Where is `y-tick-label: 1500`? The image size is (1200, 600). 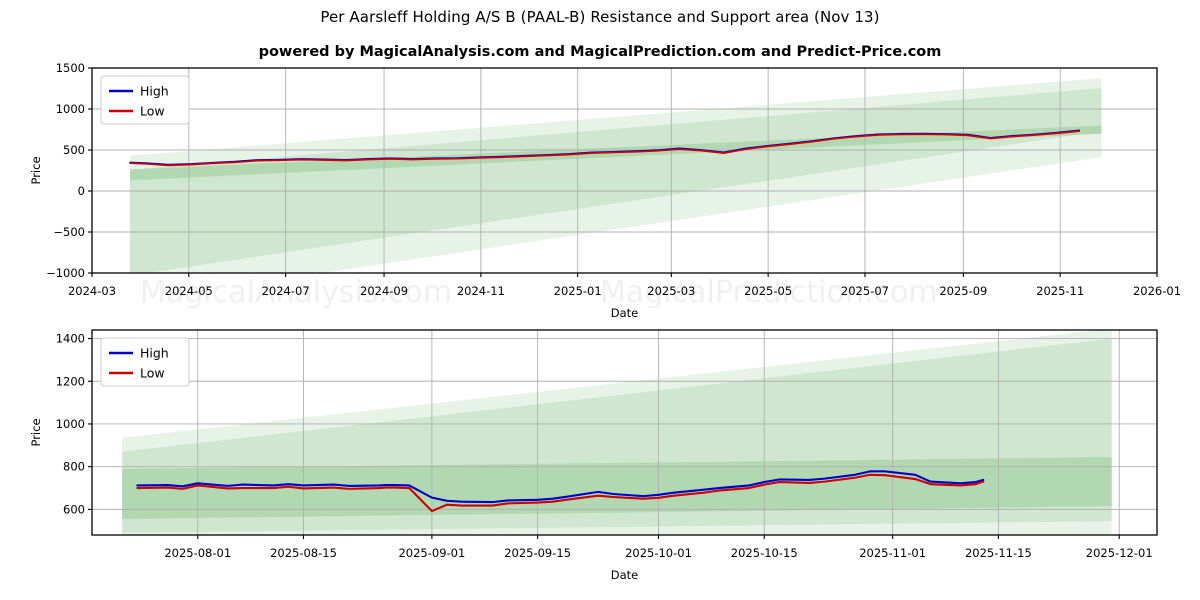 y-tick-label: 1500 is located at coordinates (70, 68).